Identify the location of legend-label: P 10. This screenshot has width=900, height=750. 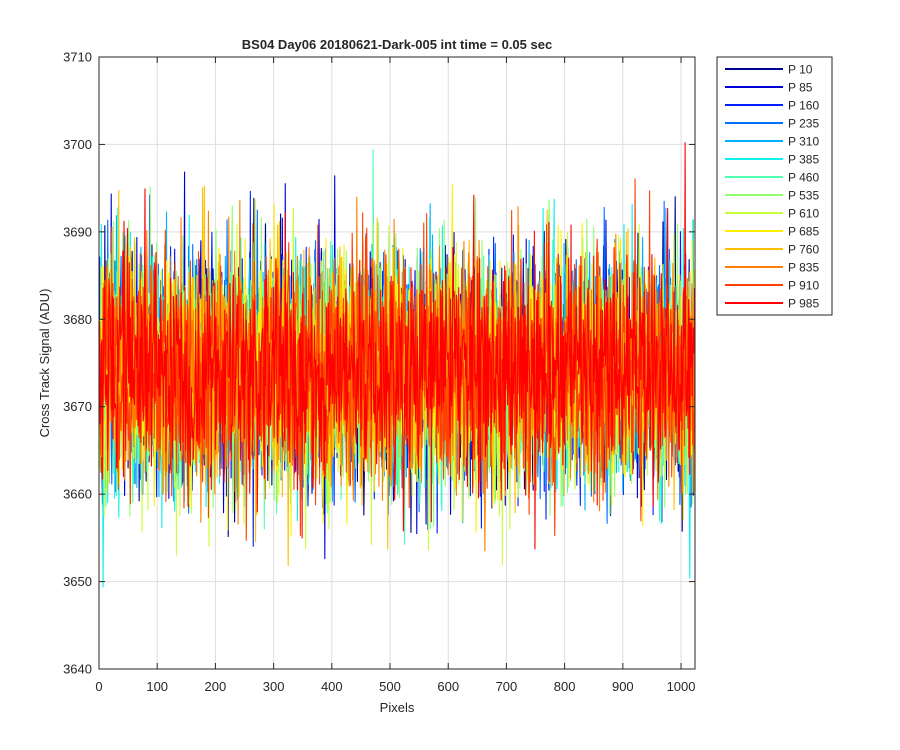
(800, 70).